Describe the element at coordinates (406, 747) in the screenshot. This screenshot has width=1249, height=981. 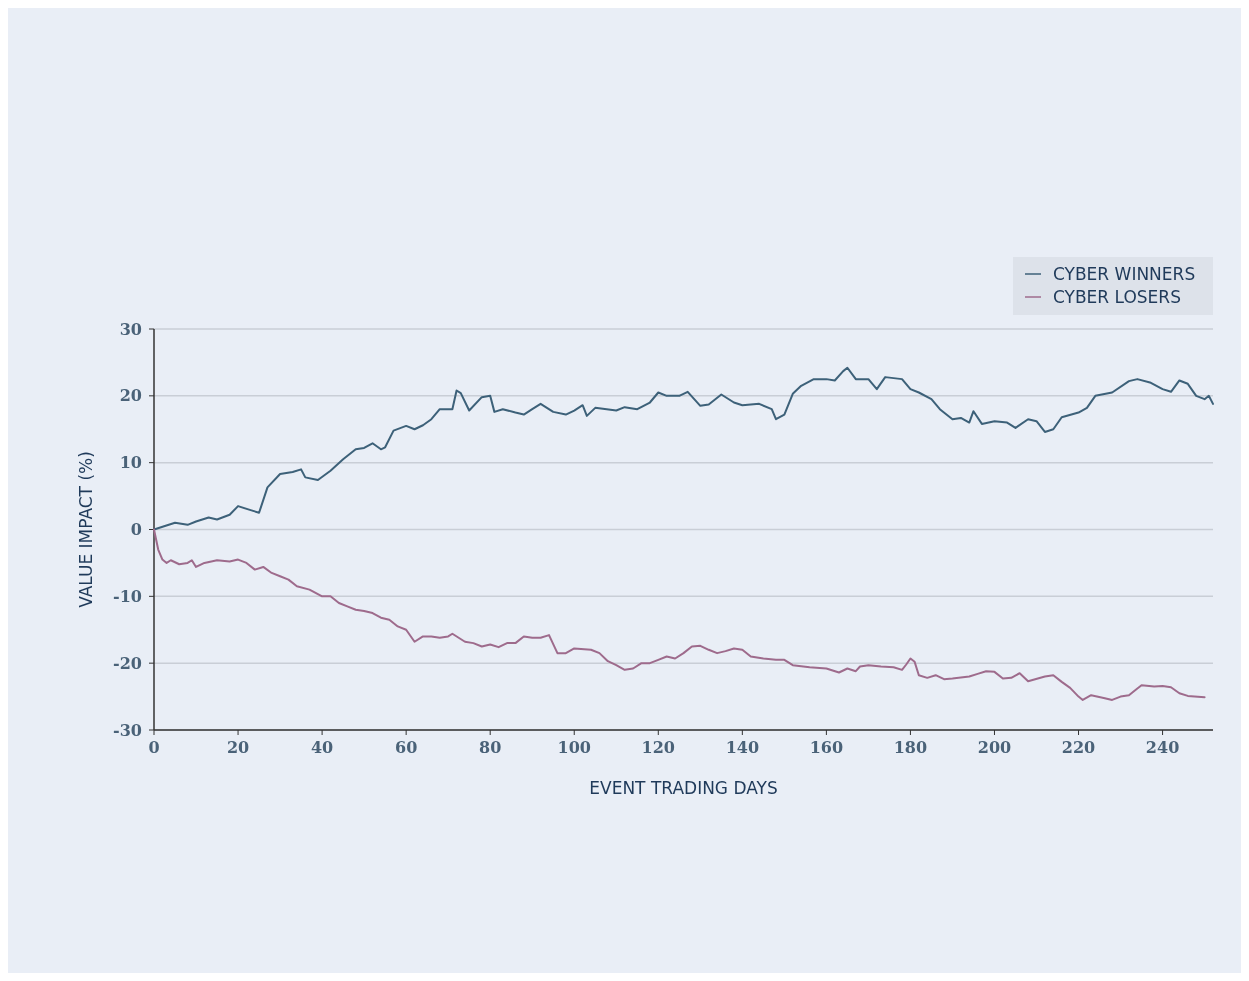
I see `x-tick-label: 60` at that location.